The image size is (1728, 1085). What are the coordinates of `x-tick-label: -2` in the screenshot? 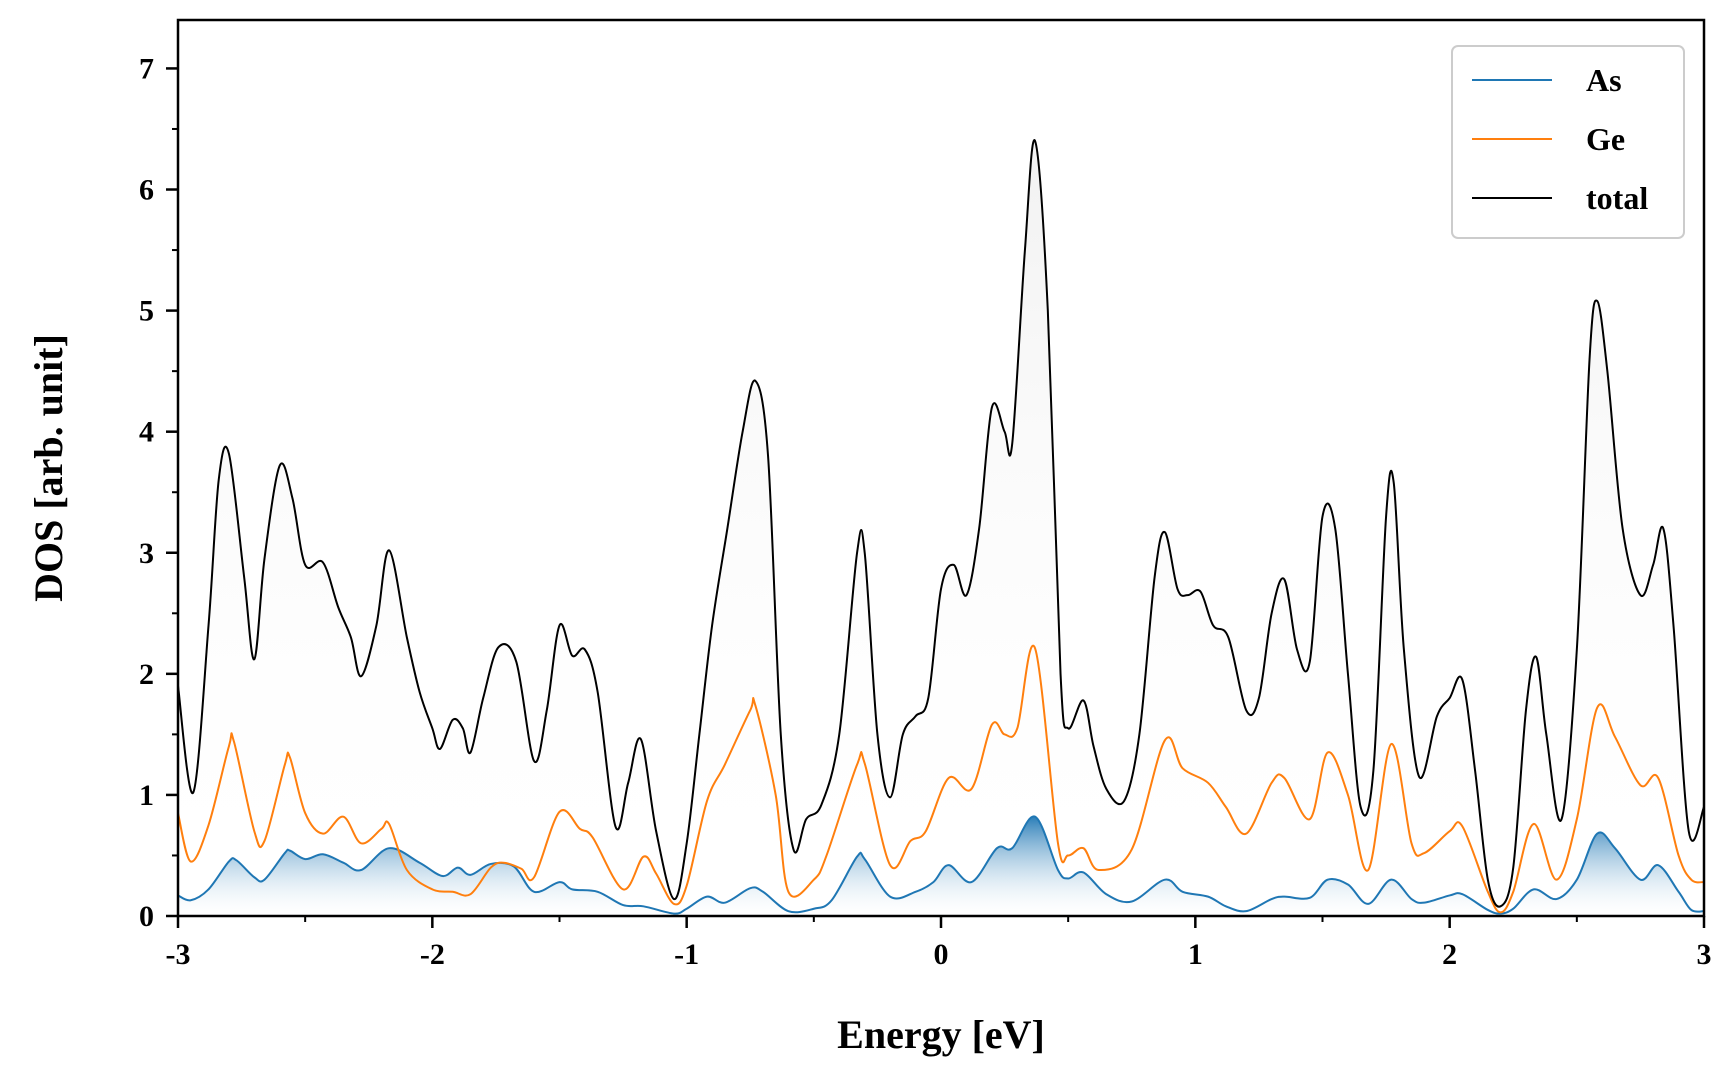 It's located at (432, 954).